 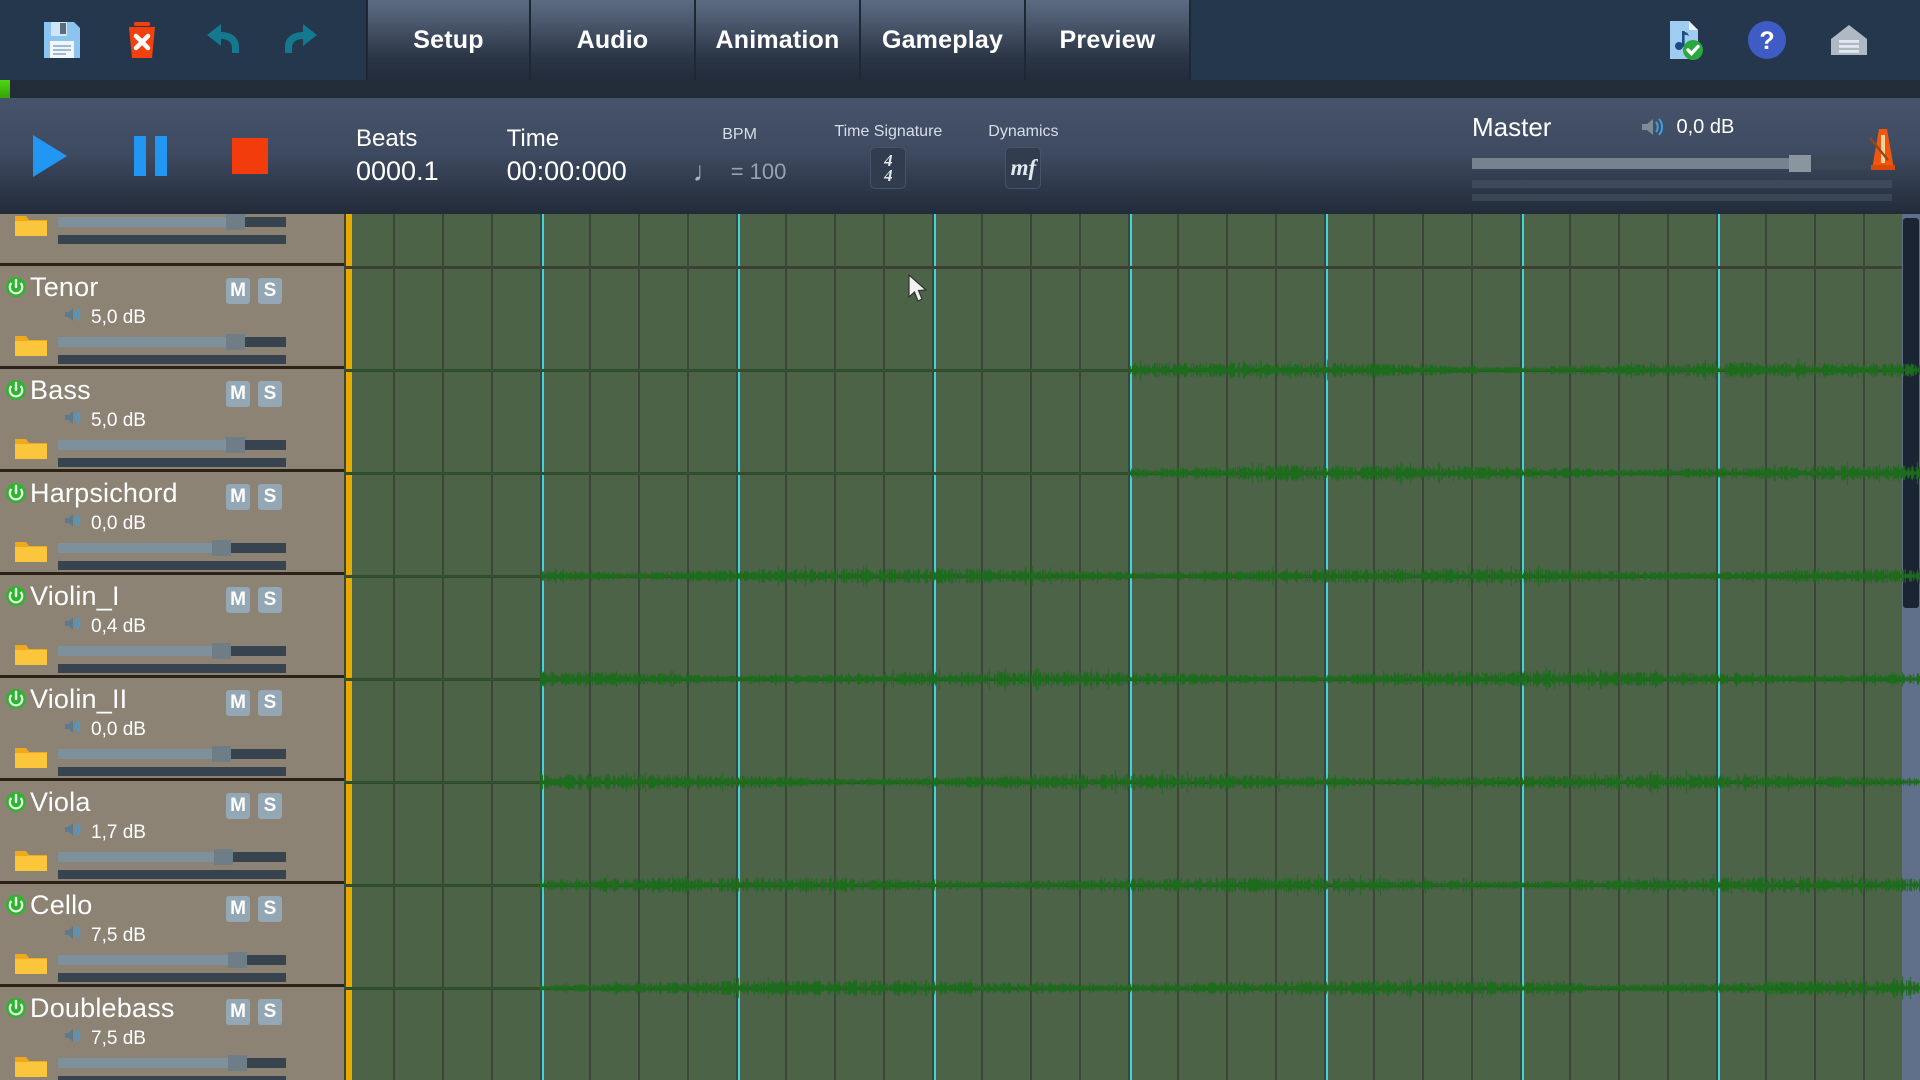 What do you see at coordinates (222, 40) in the screenshot?
I see `undo-icon` at bounding box center [222, 40].